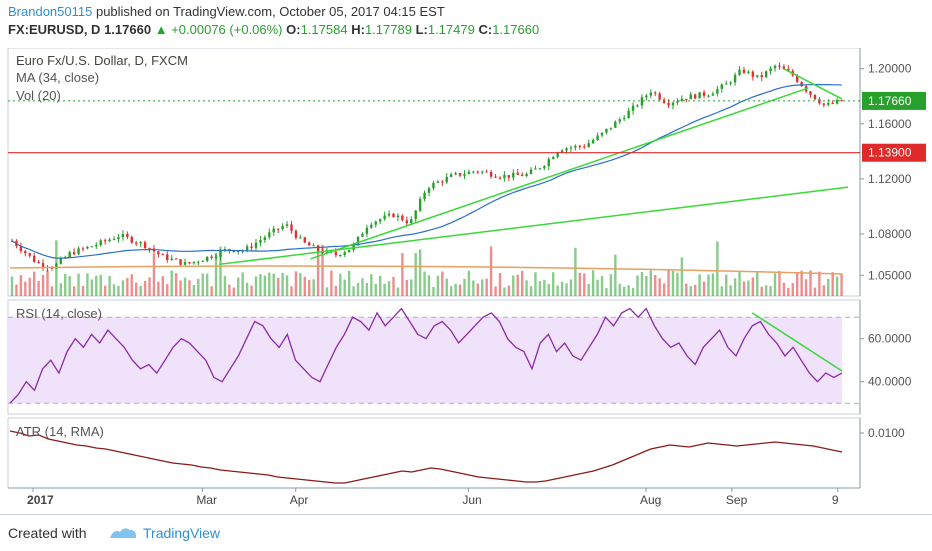 This screenshot has height=551, width=932. I want to click on rsi-trendline, so click(797, 342).